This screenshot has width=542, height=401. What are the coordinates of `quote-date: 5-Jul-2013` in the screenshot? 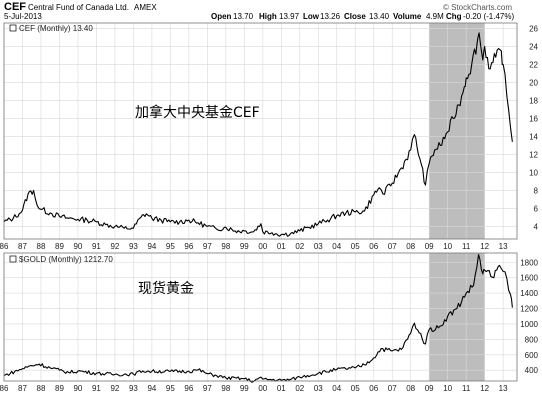 It's located at (23, 16).